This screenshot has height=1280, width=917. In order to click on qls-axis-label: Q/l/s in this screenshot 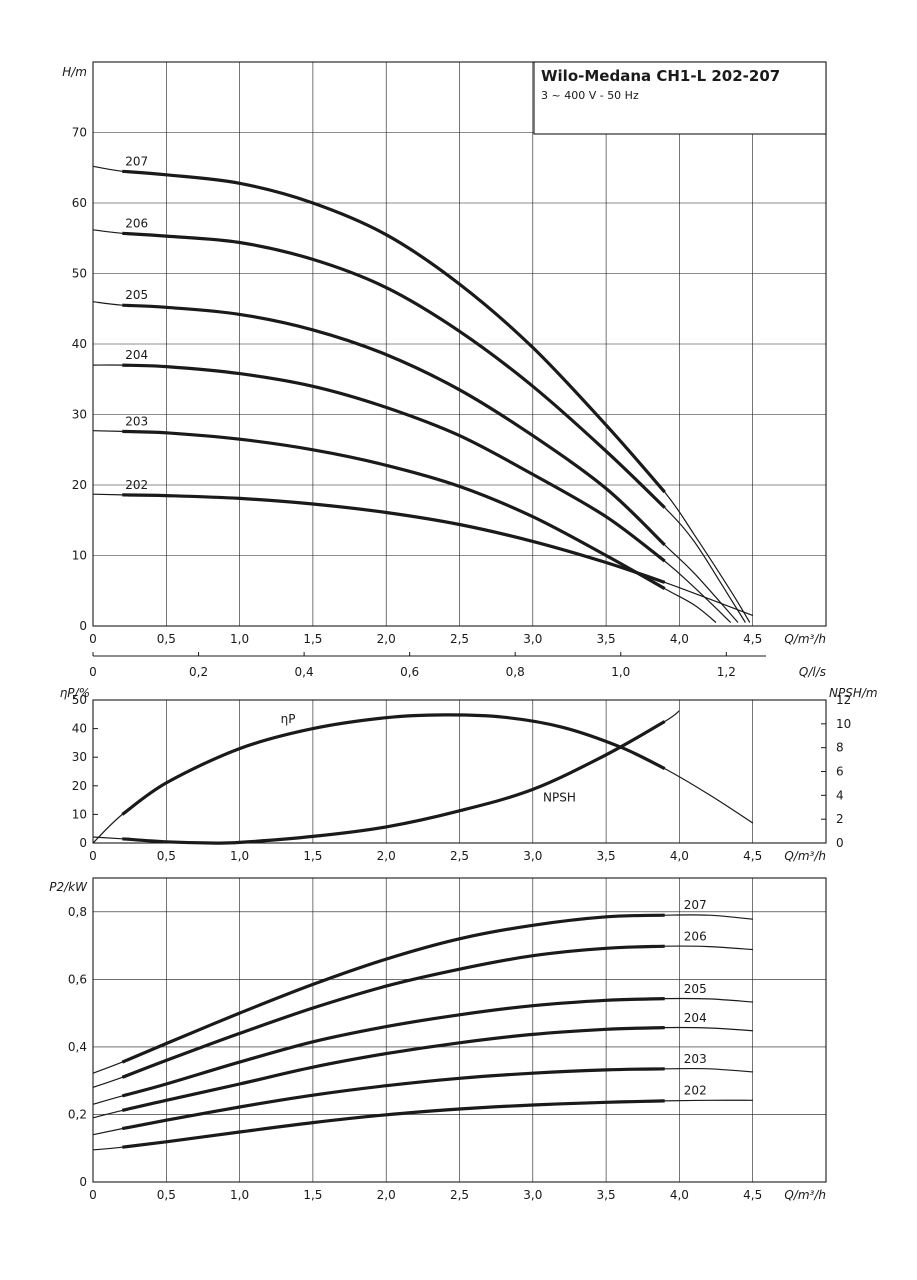, I will do `click(812, 672)`.